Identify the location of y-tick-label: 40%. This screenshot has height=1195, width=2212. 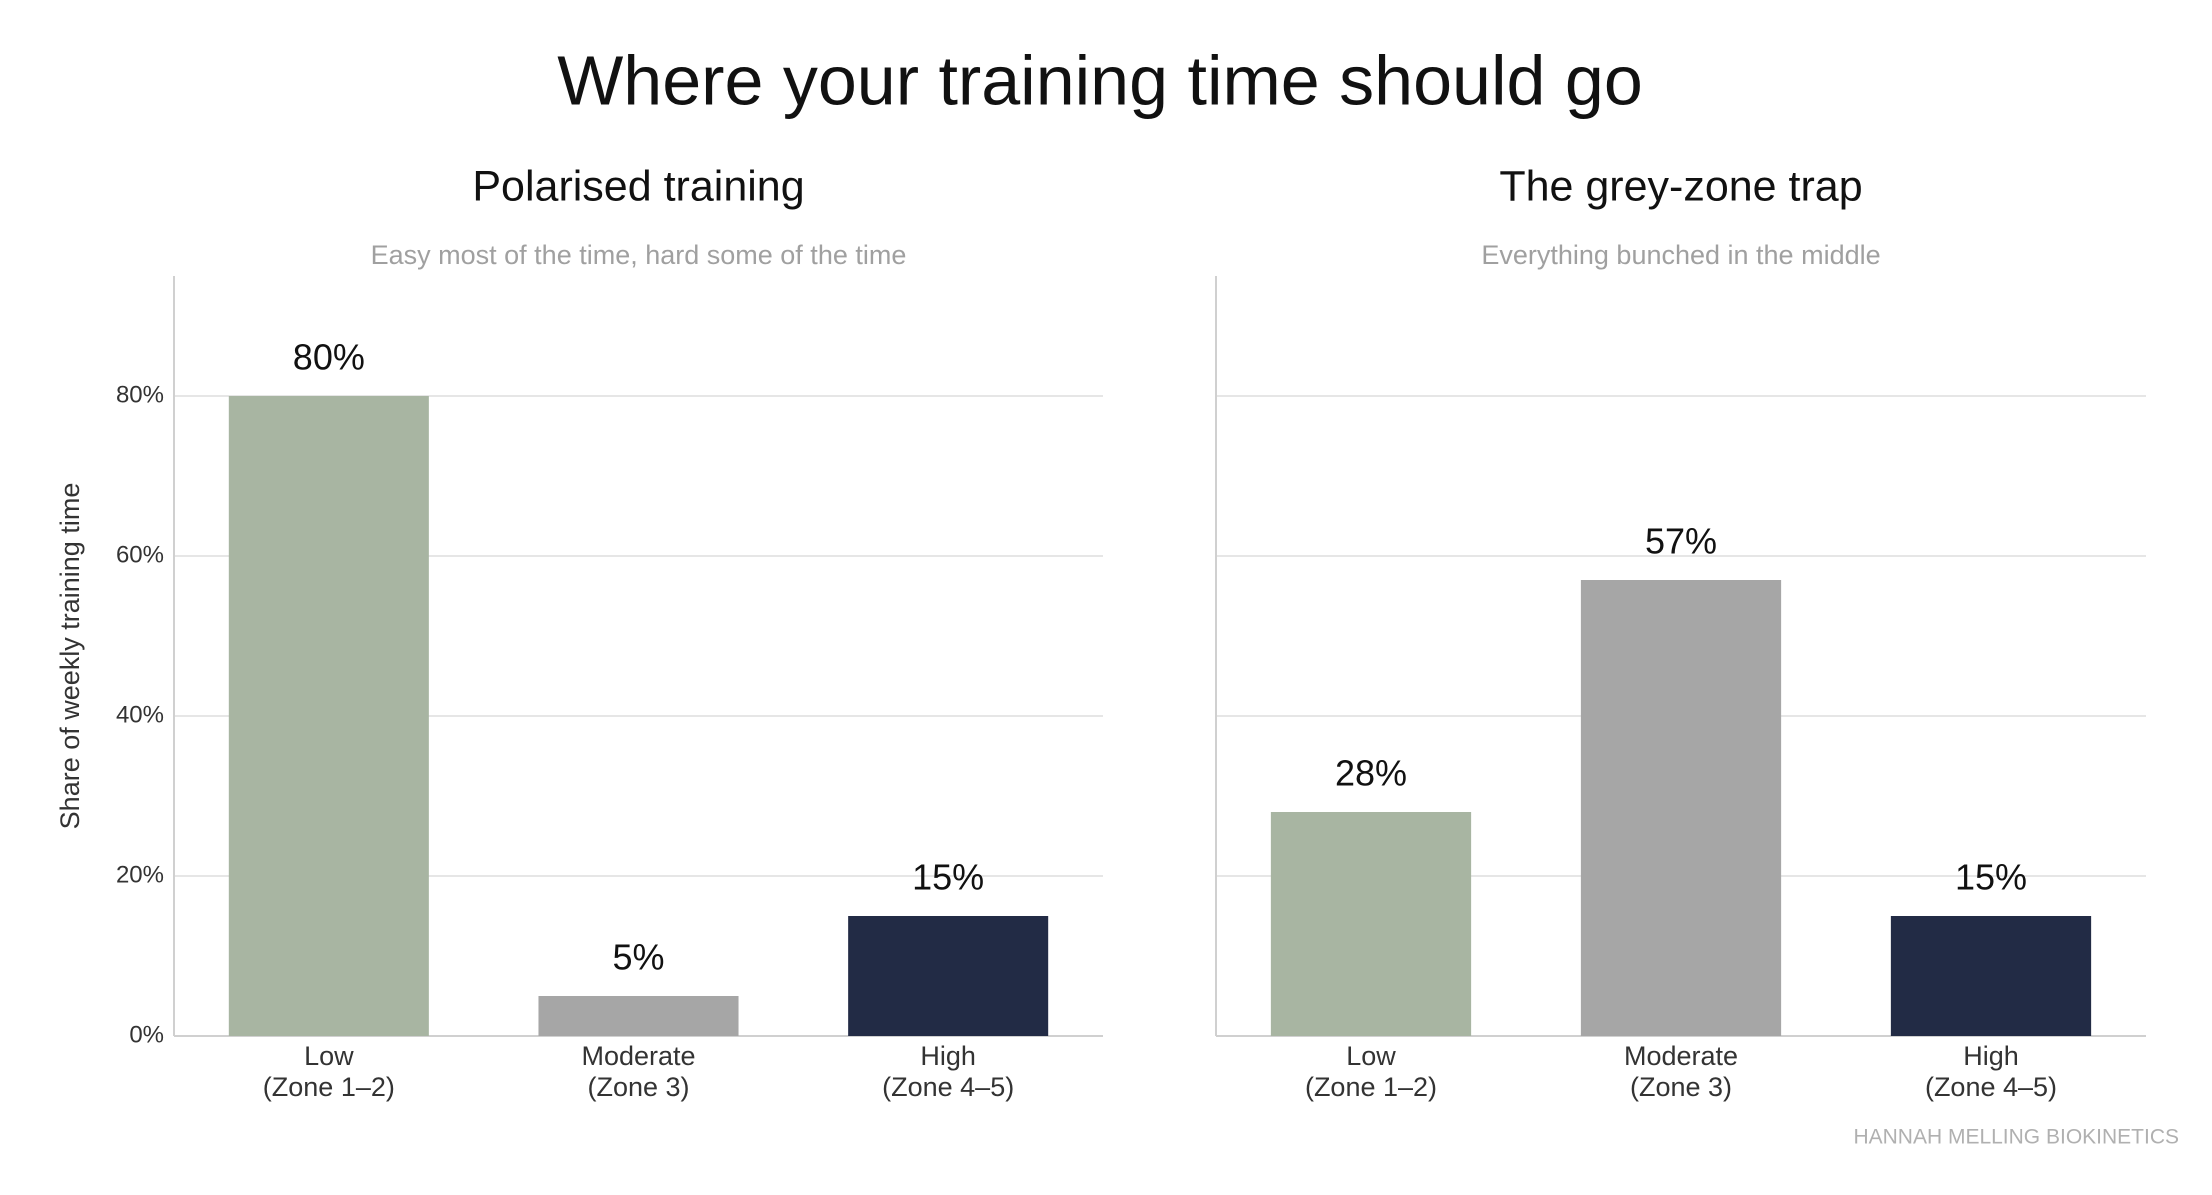
(140, 714).